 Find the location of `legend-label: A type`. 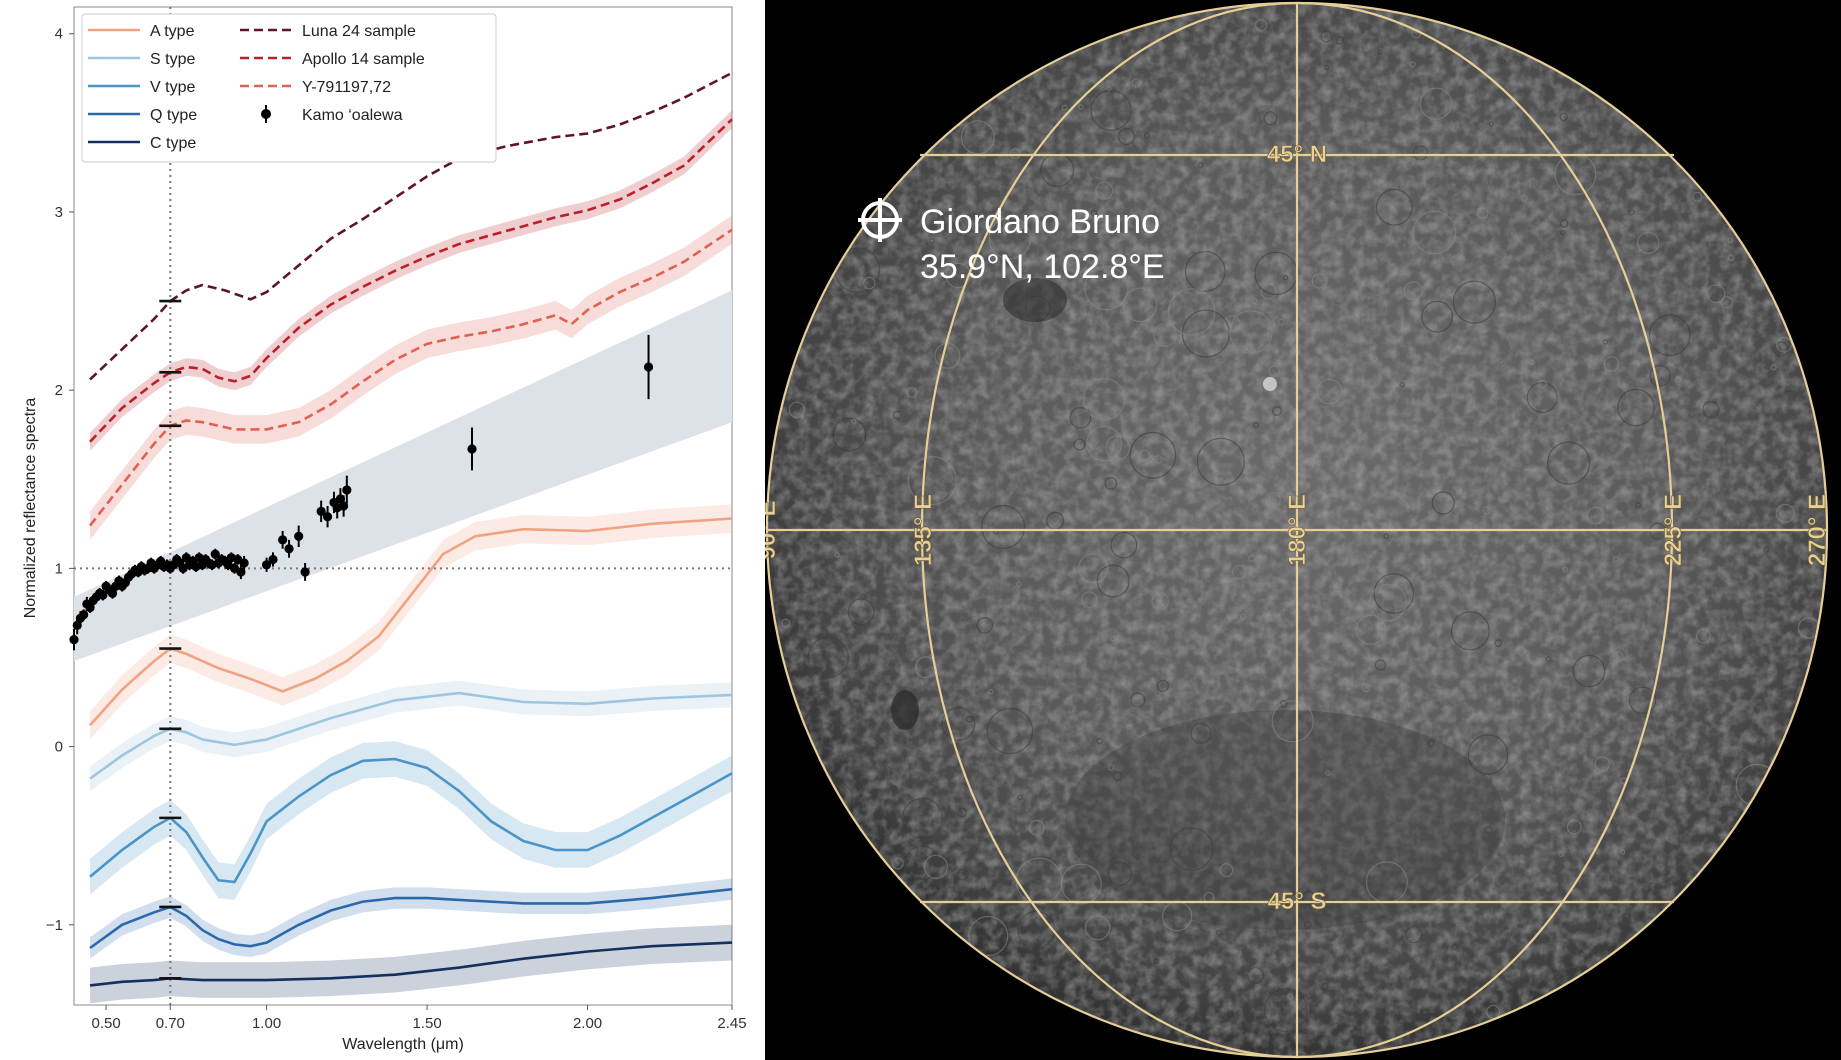

legend-label: A type is located at coordinates (172, 31).